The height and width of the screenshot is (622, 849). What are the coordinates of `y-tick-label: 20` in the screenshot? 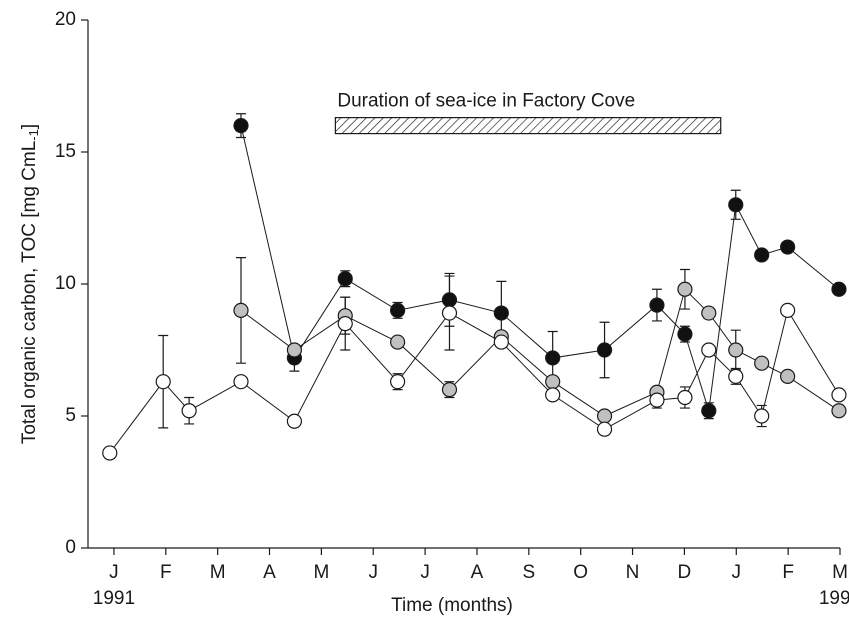 It's located at (65, 19).